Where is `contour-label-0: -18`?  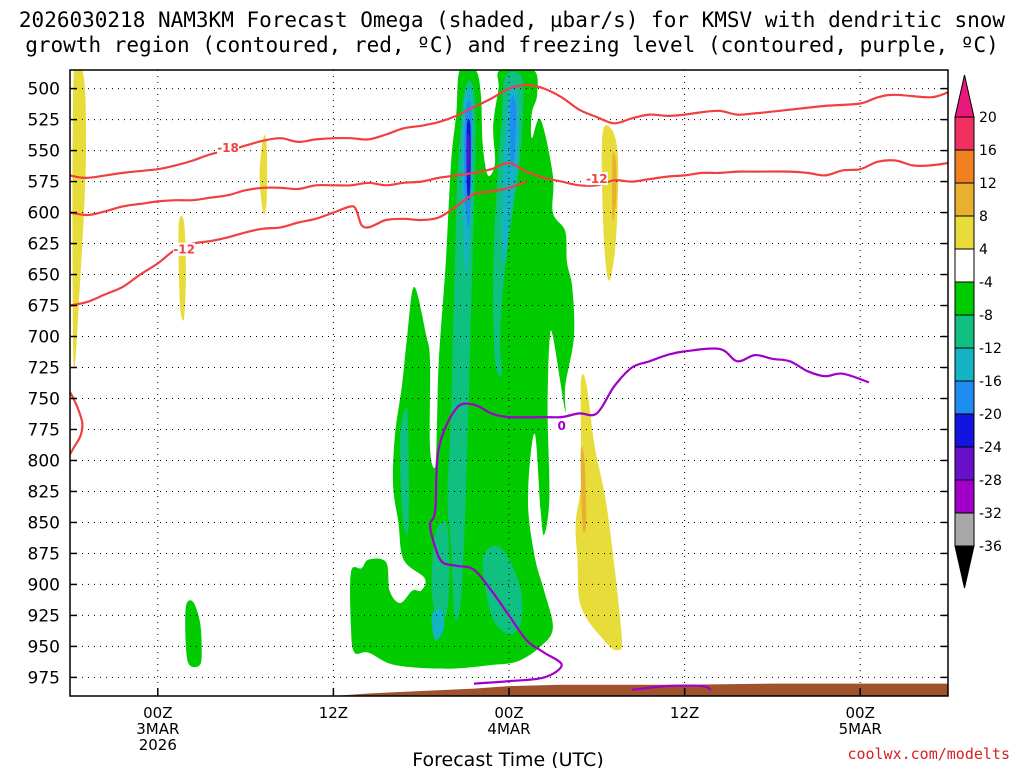 contour-label-0: -18 is located at coordinates (228, 148).